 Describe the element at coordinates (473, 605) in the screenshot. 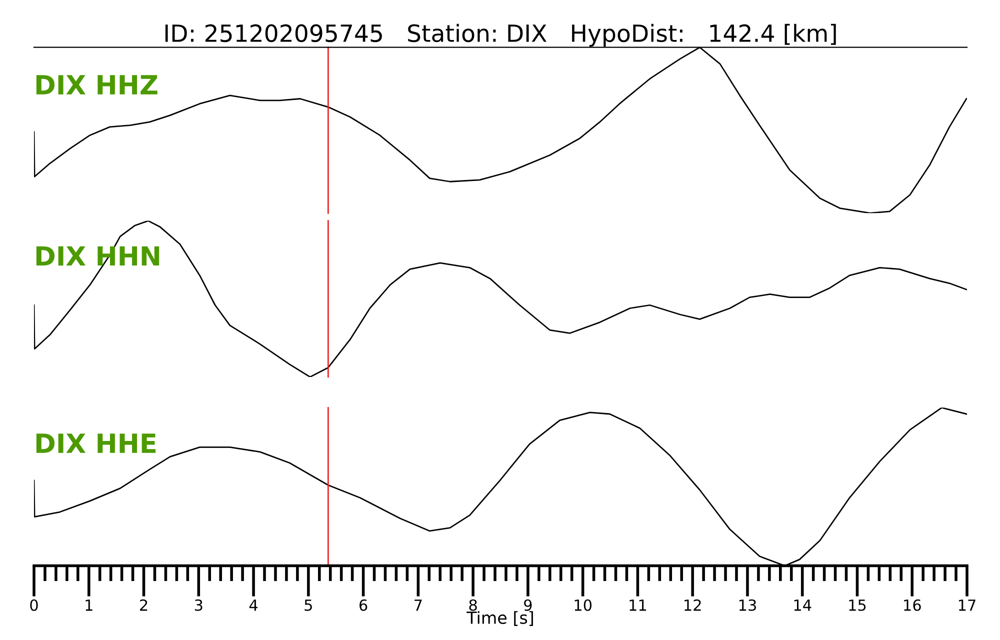

I see `x-tick-label: 8` at that location.